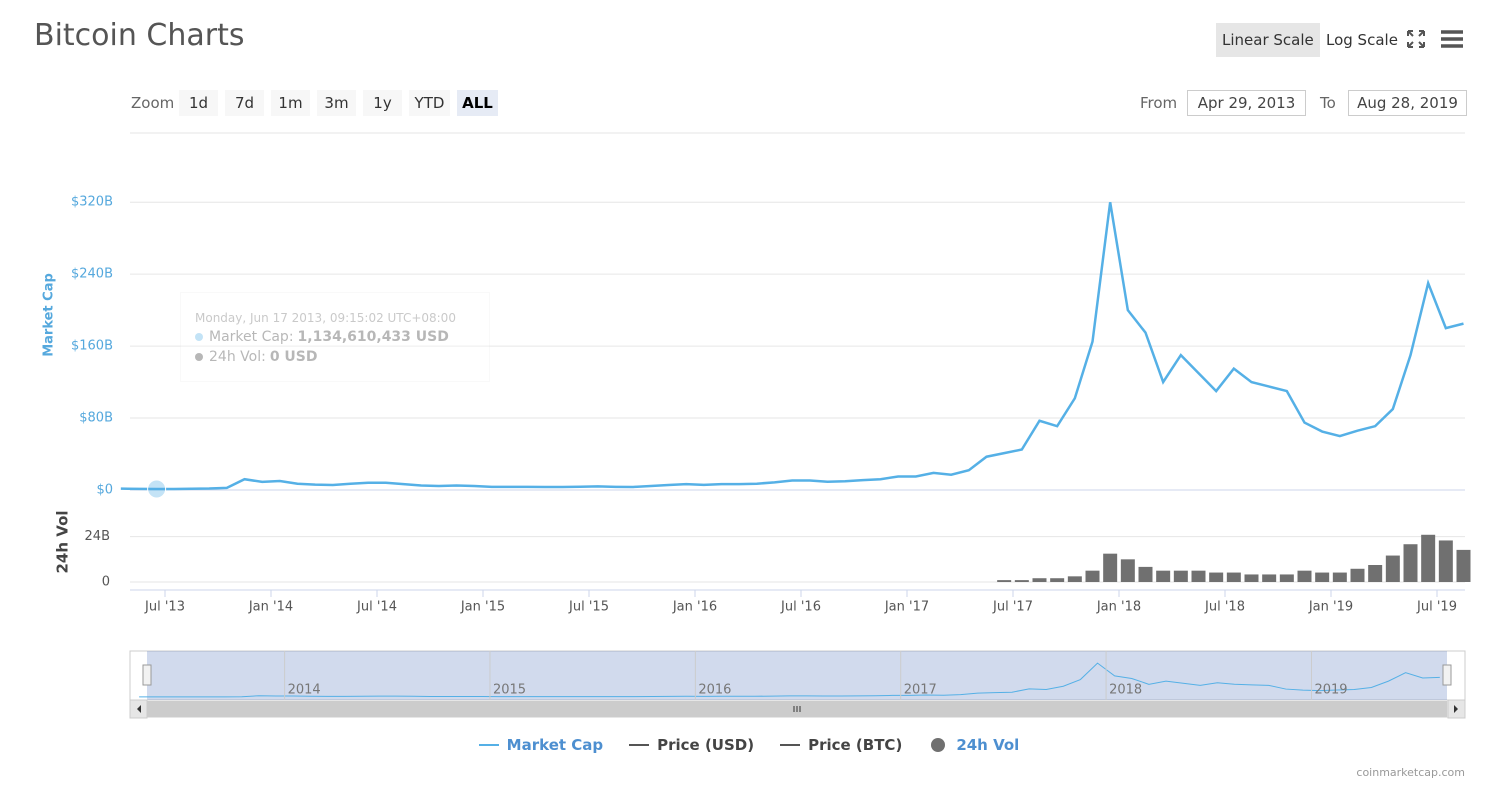 This screenshot has width=1498, height=806. I want to click on y-tick-label: $80B, so click(96, 418).